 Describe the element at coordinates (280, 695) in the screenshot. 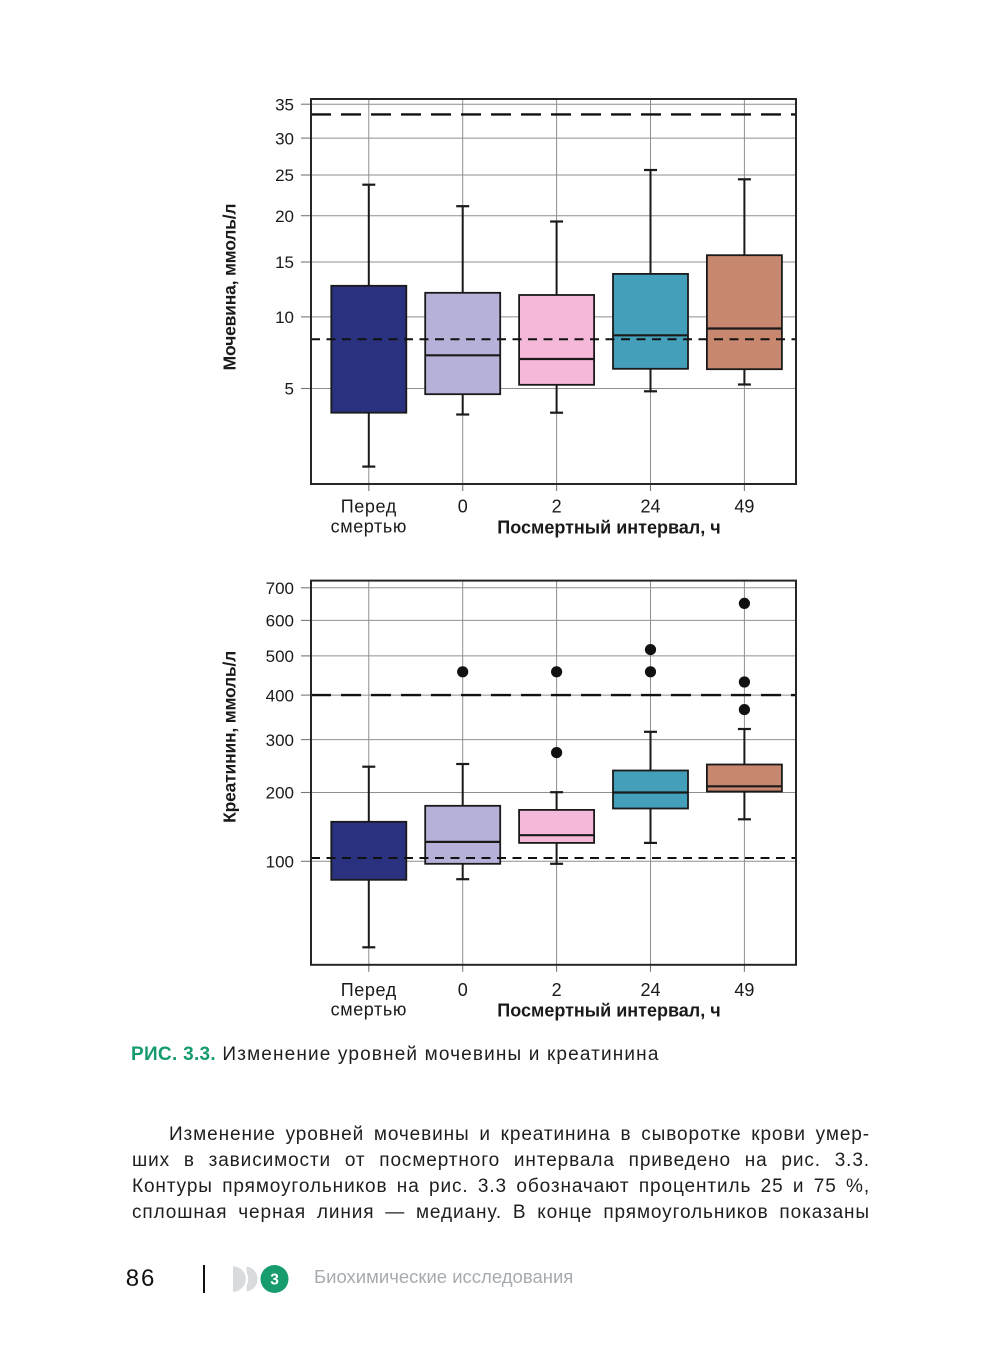

I see `svg-text: 400` at that location.